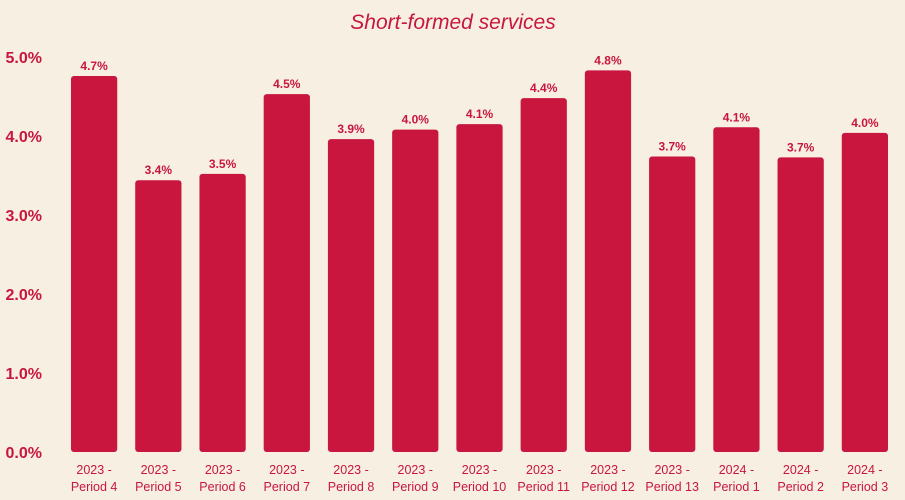 The image size is (905, 500). Describe the element at coordinates (287, 478) in the screenshot. I see `x-tick-label: 2023 -Period 7` at that location.